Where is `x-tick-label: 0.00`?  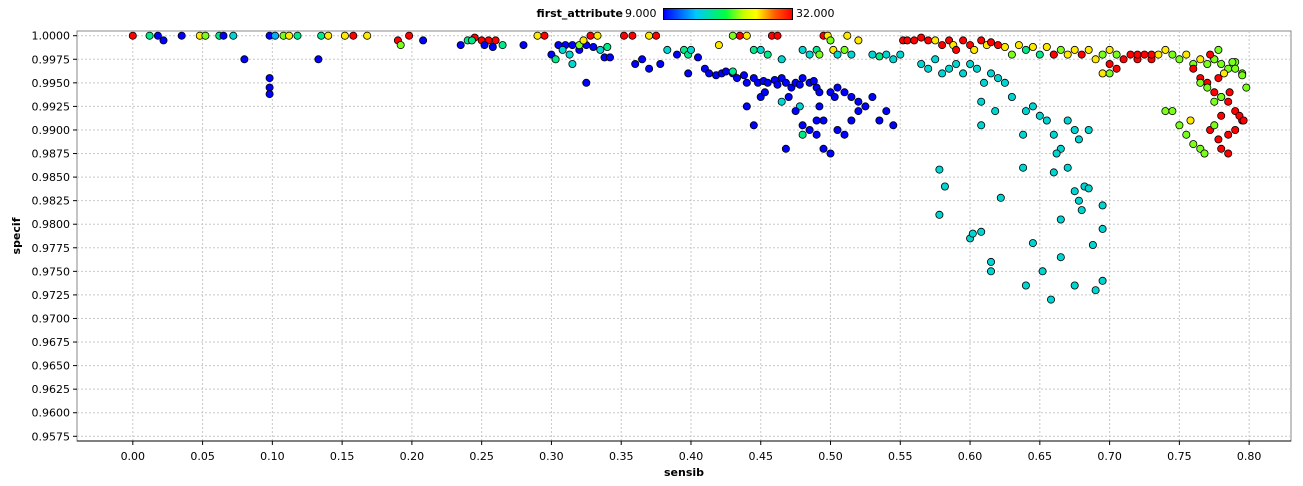
x-tick-label: 0.00 is located at coordinates (133, 456).